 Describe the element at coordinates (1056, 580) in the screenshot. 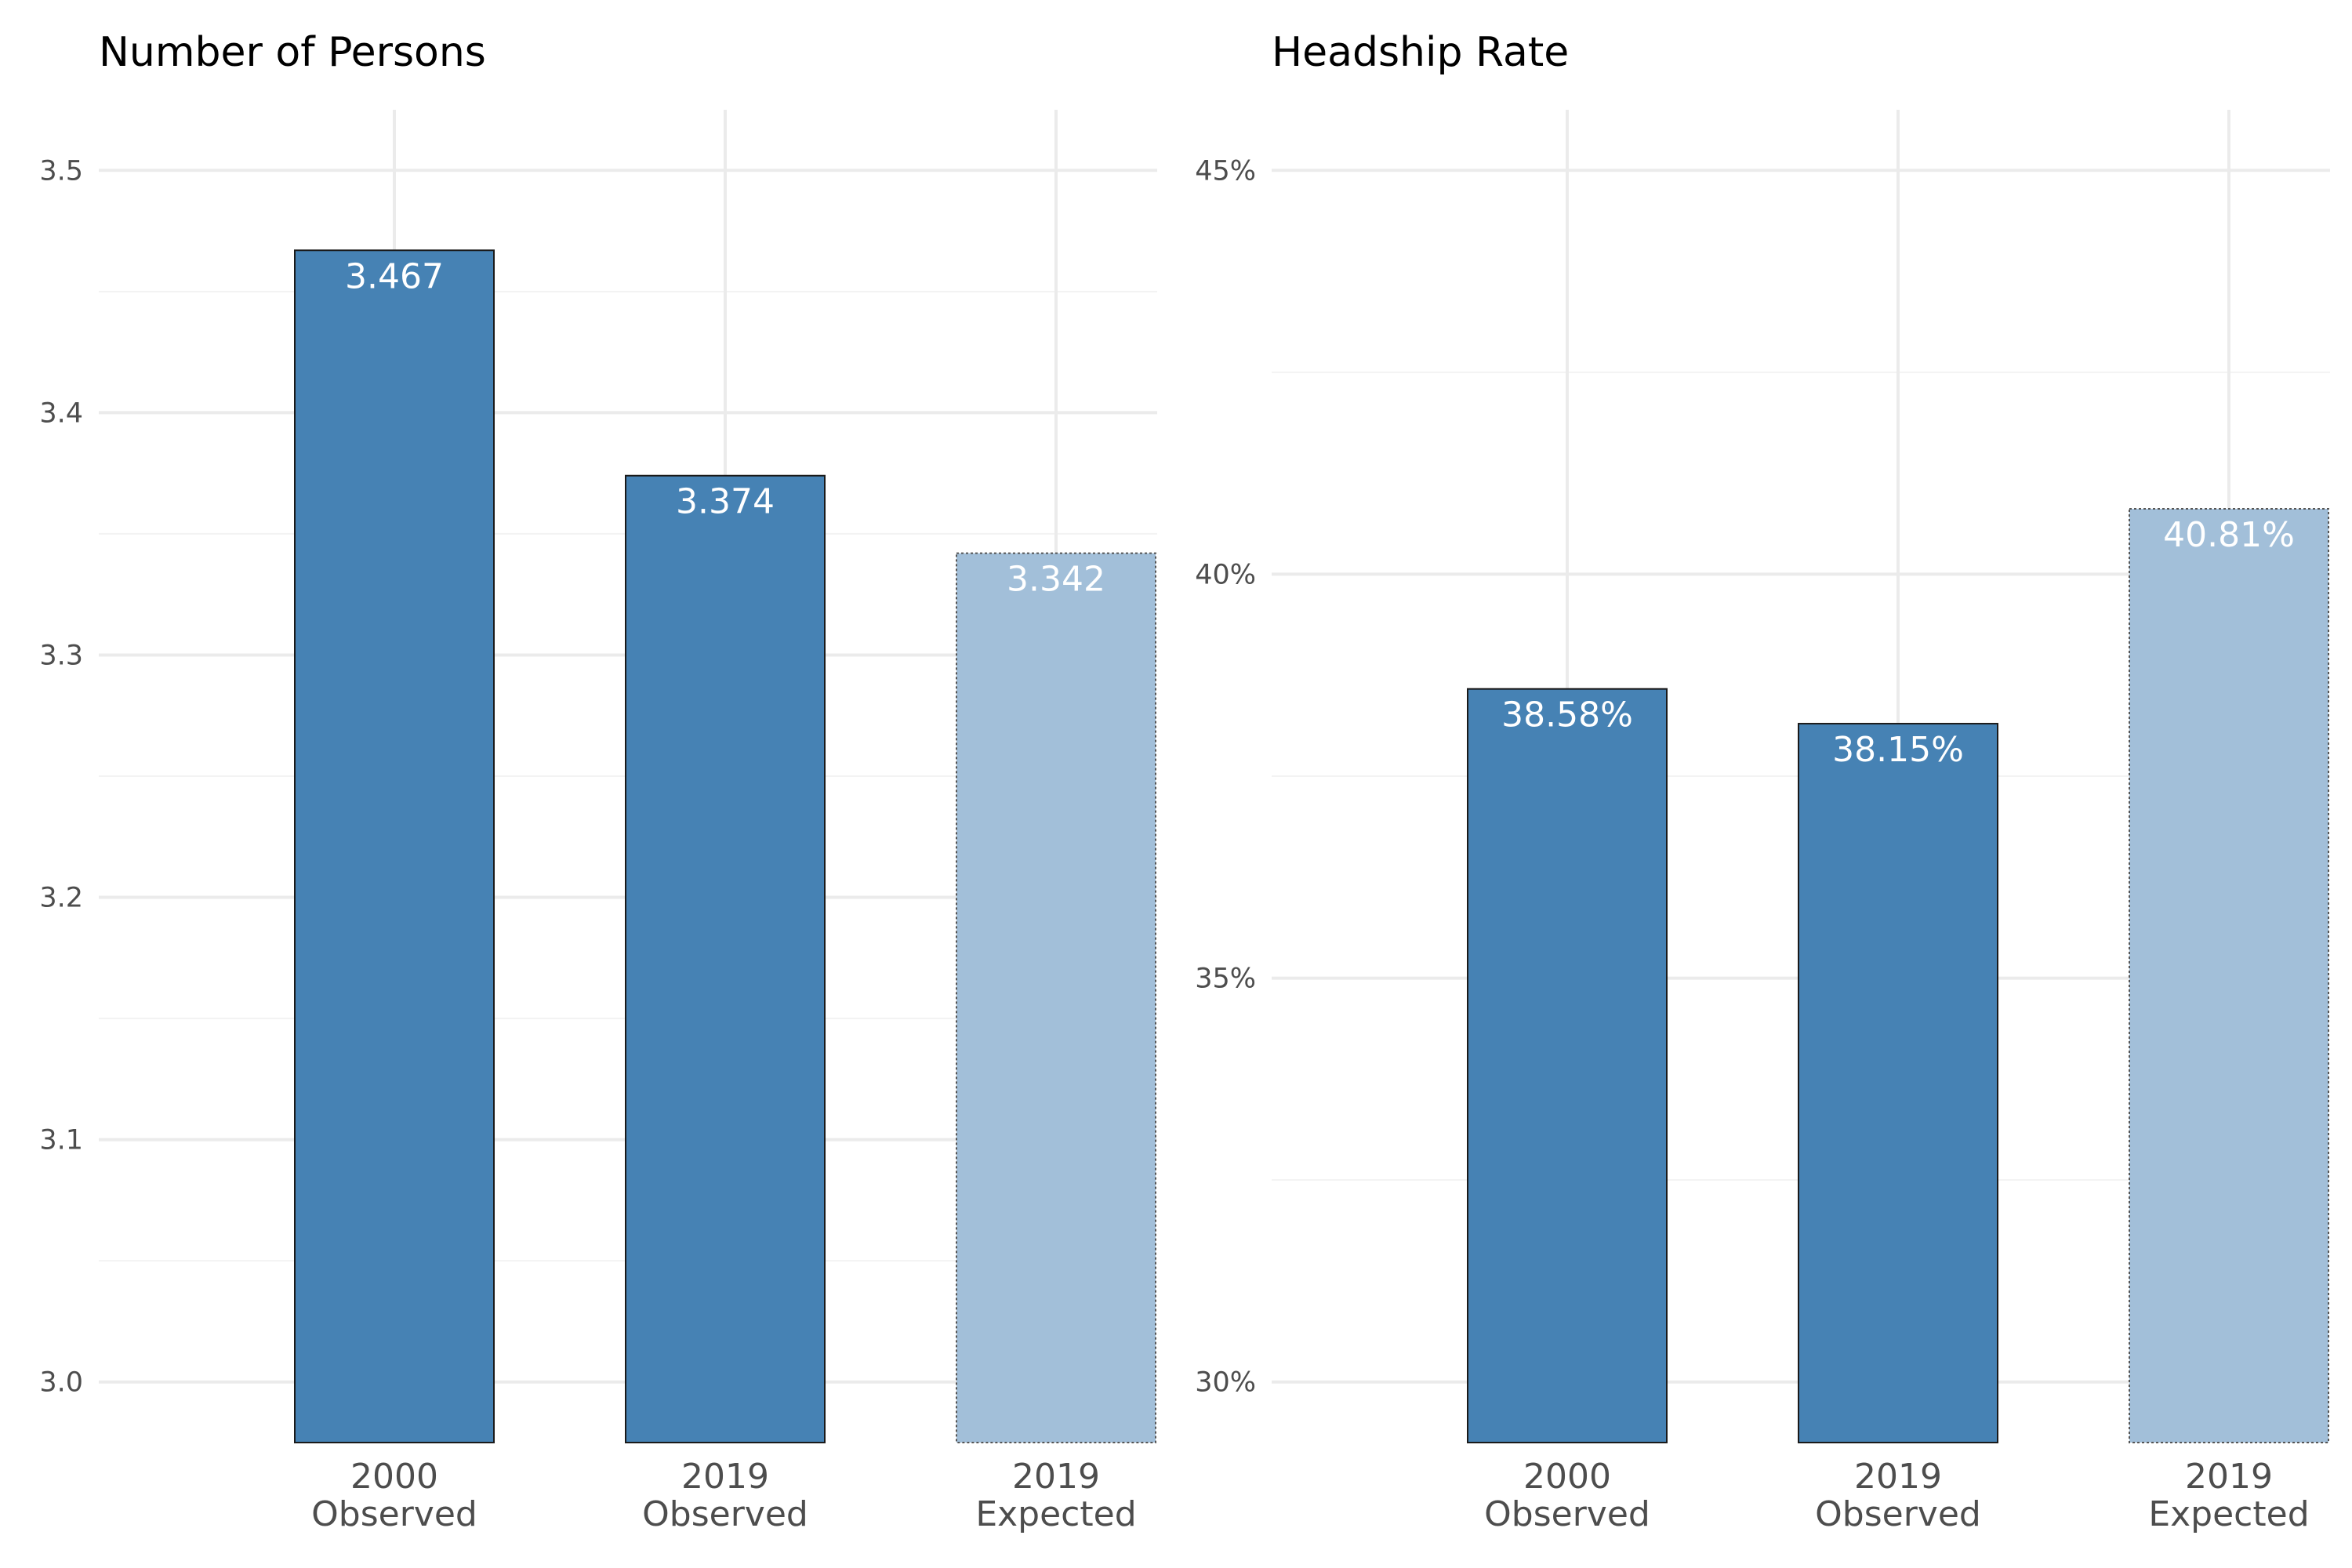

I see `bar-value-label: 3.342` at that location.